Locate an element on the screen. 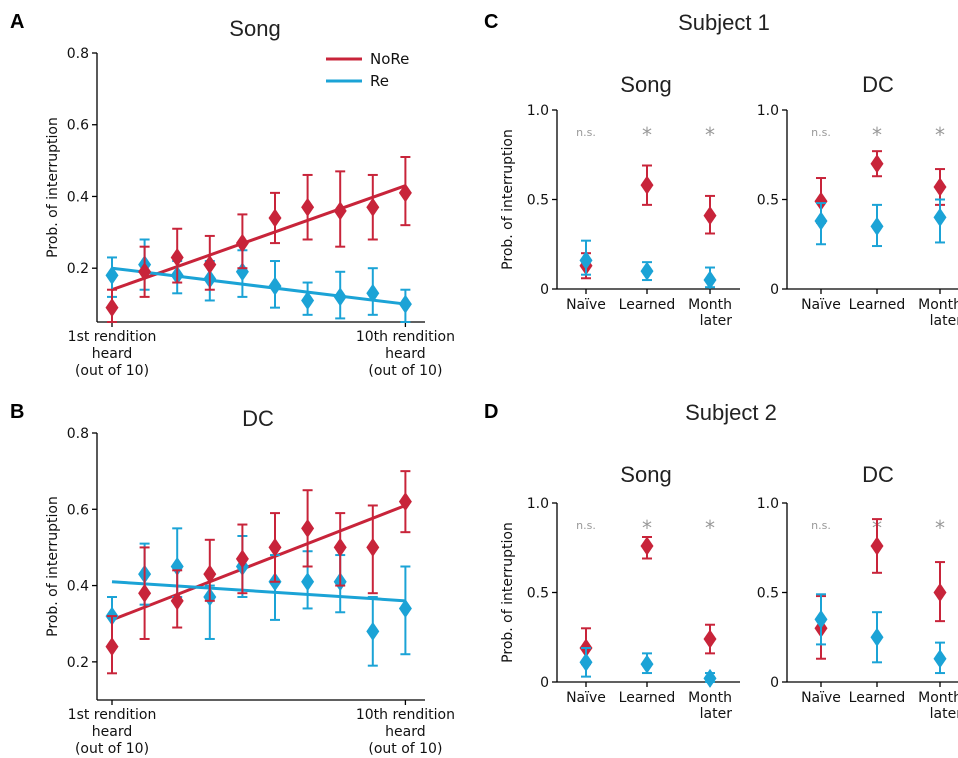 This screenshot has height=758, width=958. y-tick-label: 0.6 is located at coordinates (78, 510).